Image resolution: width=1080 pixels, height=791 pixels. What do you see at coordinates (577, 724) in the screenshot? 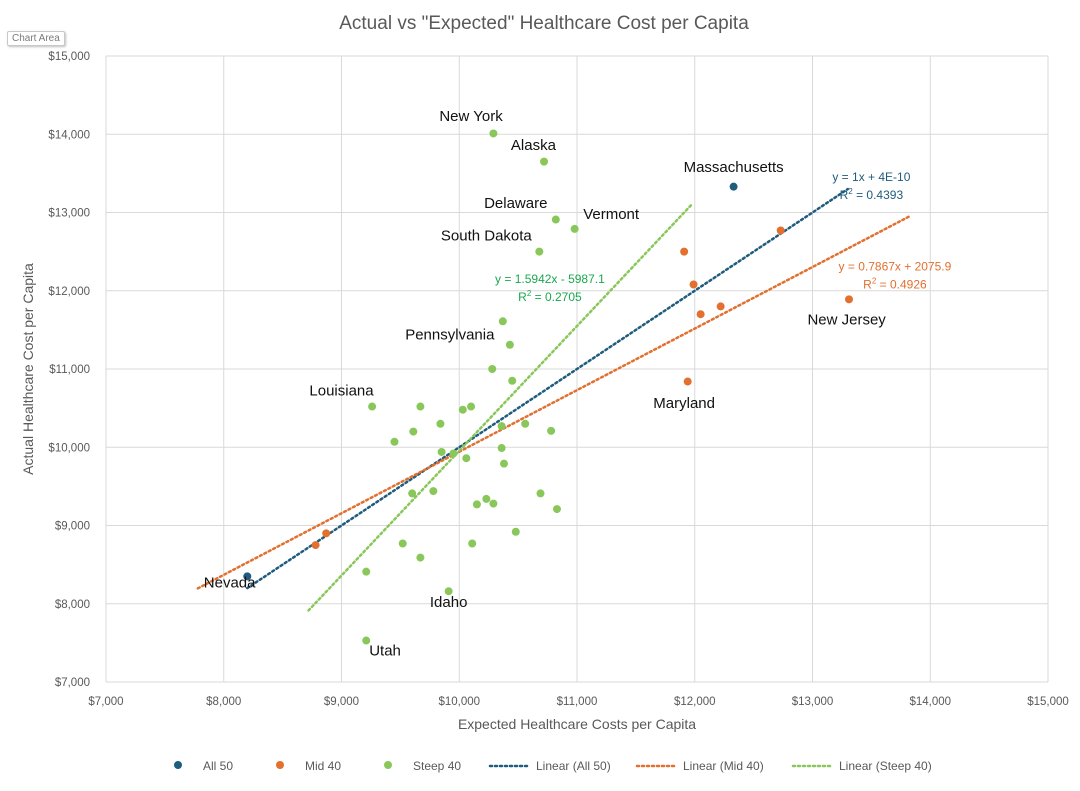
I see `x-axis-title: Expected Healthcare Costs per Capita` at bounding box center [577, 724].